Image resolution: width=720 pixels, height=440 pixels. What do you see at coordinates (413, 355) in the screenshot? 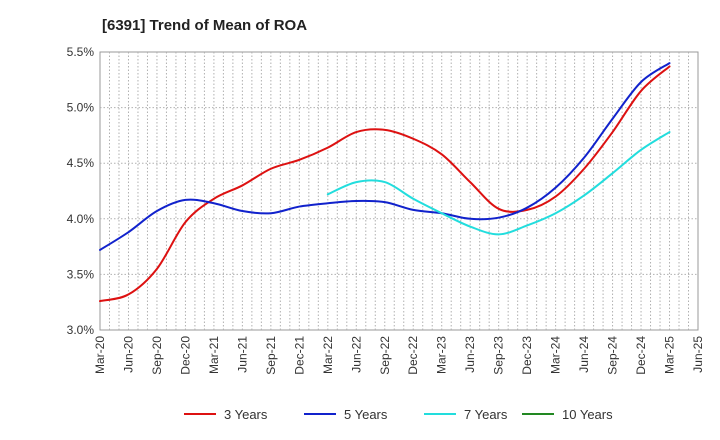
I see `x-tick-label: Dec-22` at bounding box center [413, 355].